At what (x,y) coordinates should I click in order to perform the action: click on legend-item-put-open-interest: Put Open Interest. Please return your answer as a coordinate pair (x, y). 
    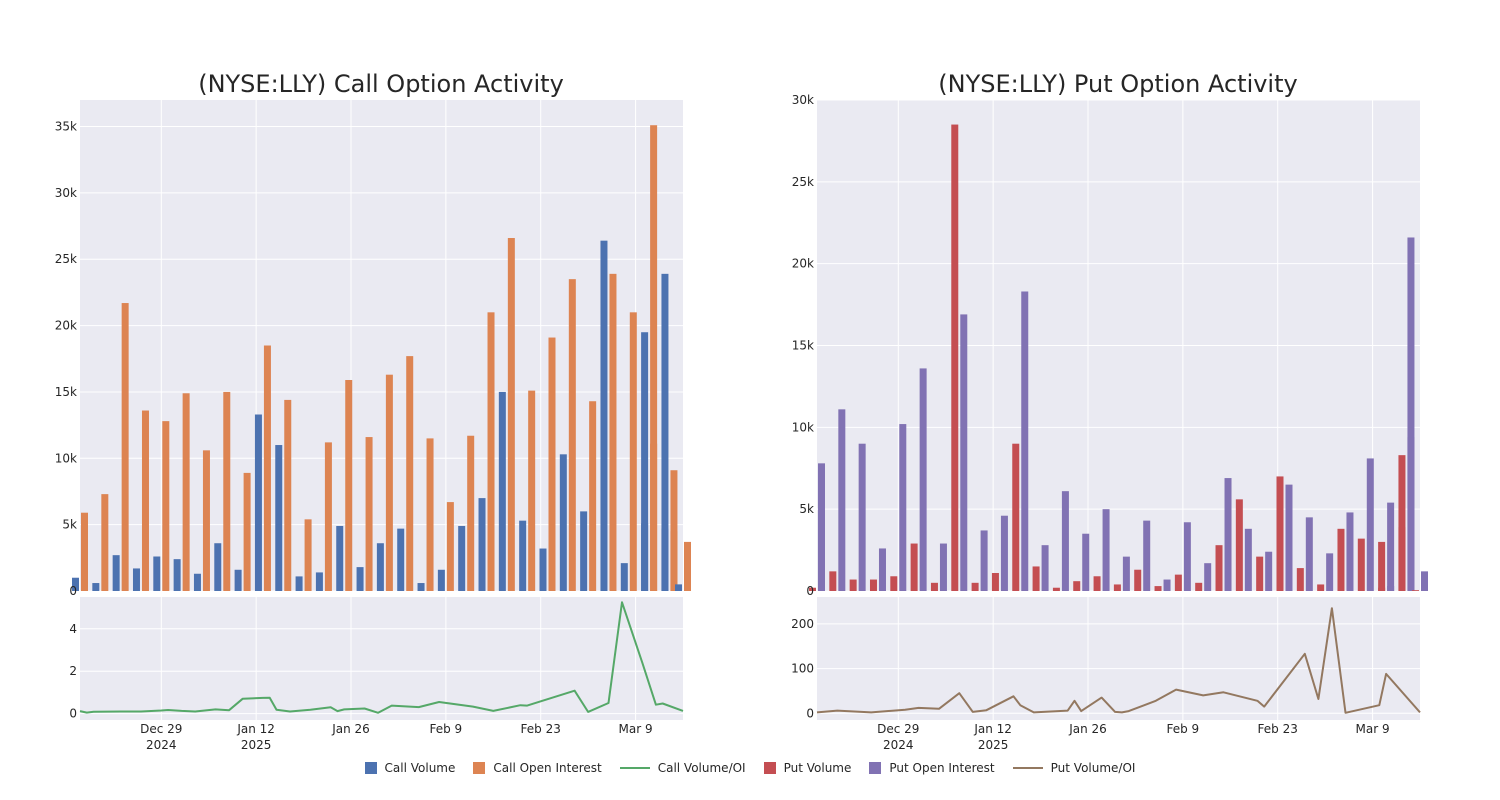
    Looking at the image, I should click on (932, 768).